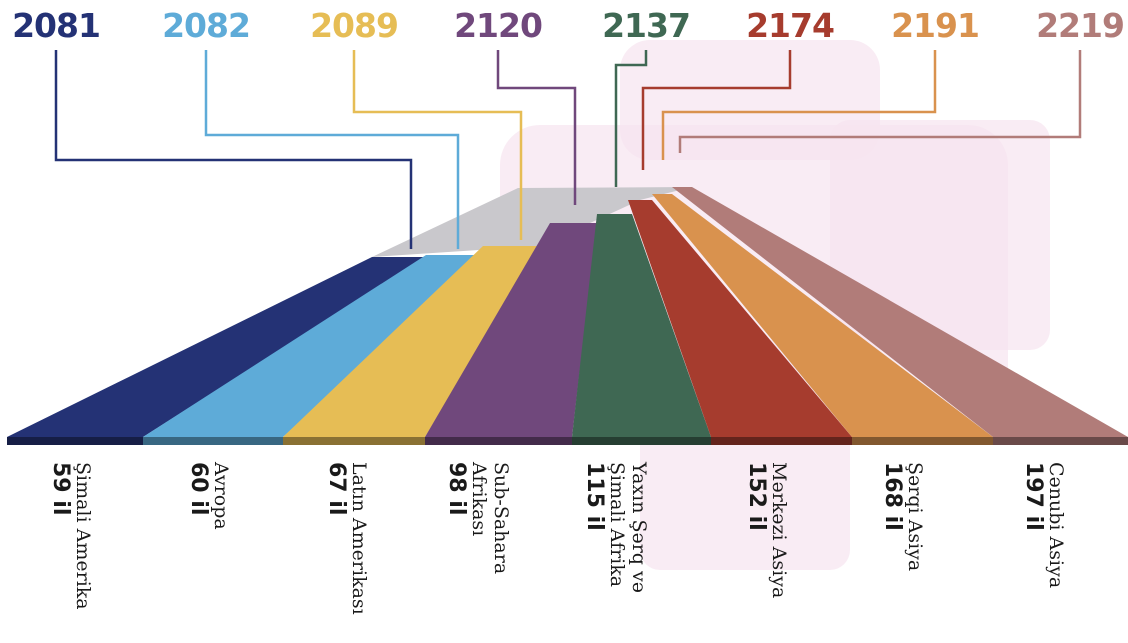  I want to click on region-duration: 115 il, so click(594, 496).